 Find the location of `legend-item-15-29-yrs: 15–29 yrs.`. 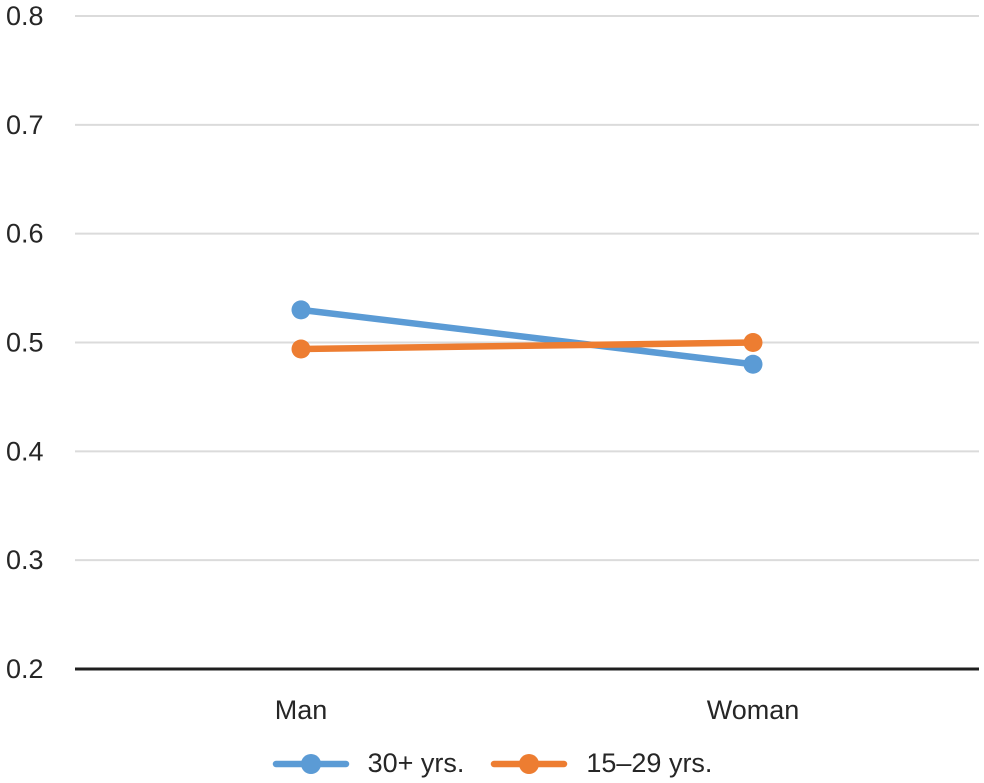

legend-item-15-29-yrs: 15–29 yrs. is located at coordinates (601, 763).